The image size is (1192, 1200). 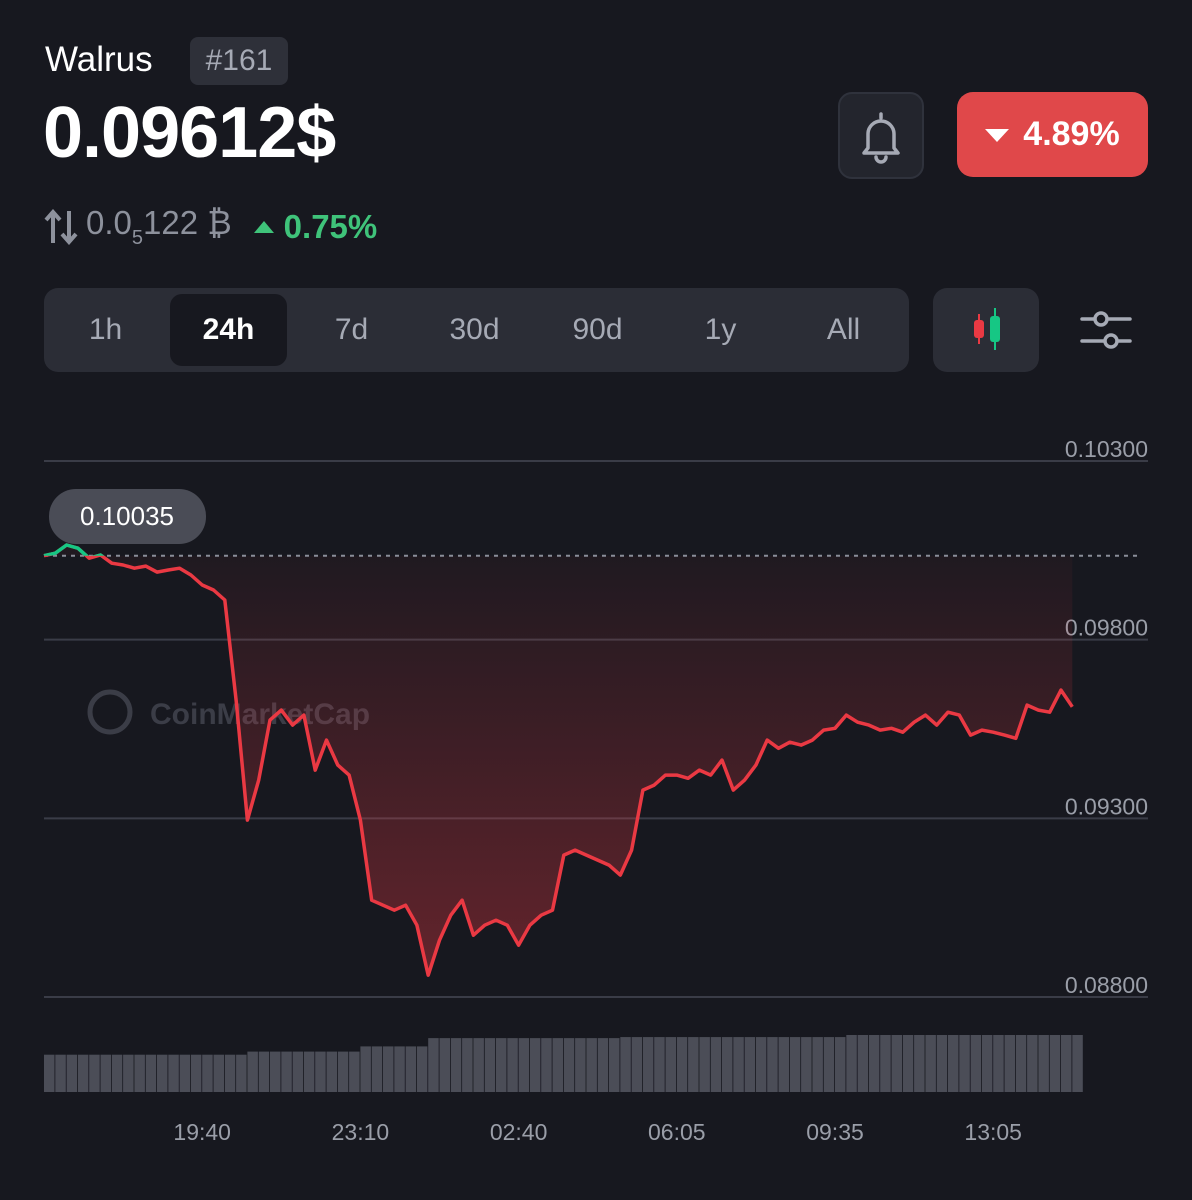 What do you see at coordinates (997, 135) in the screenshot?
I see `down-triangle` at bounding box center [997, 135].